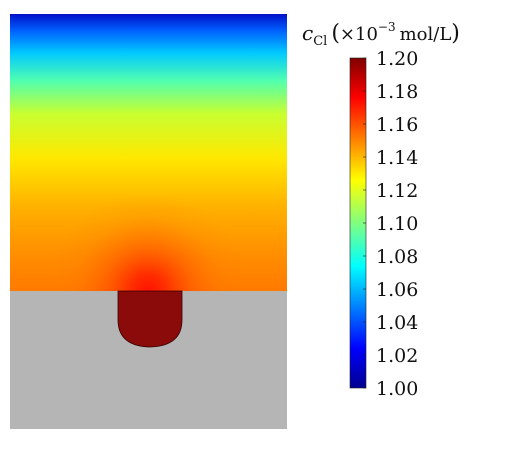 Image resolution: width=512 pixels, height=466 pixels. Describe the element at coordinates (397, 92) in the screenshot. I see `colorbar-tick-label: 1.18` at that location.